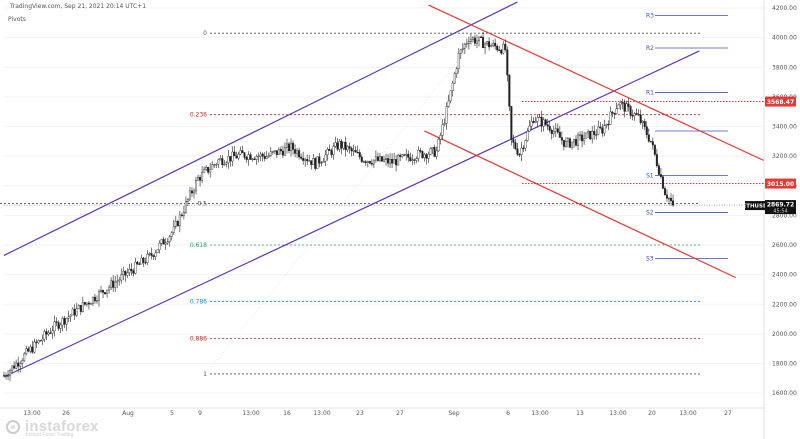  I want to click on fib-level-label: 0.236, so click(198, 115).